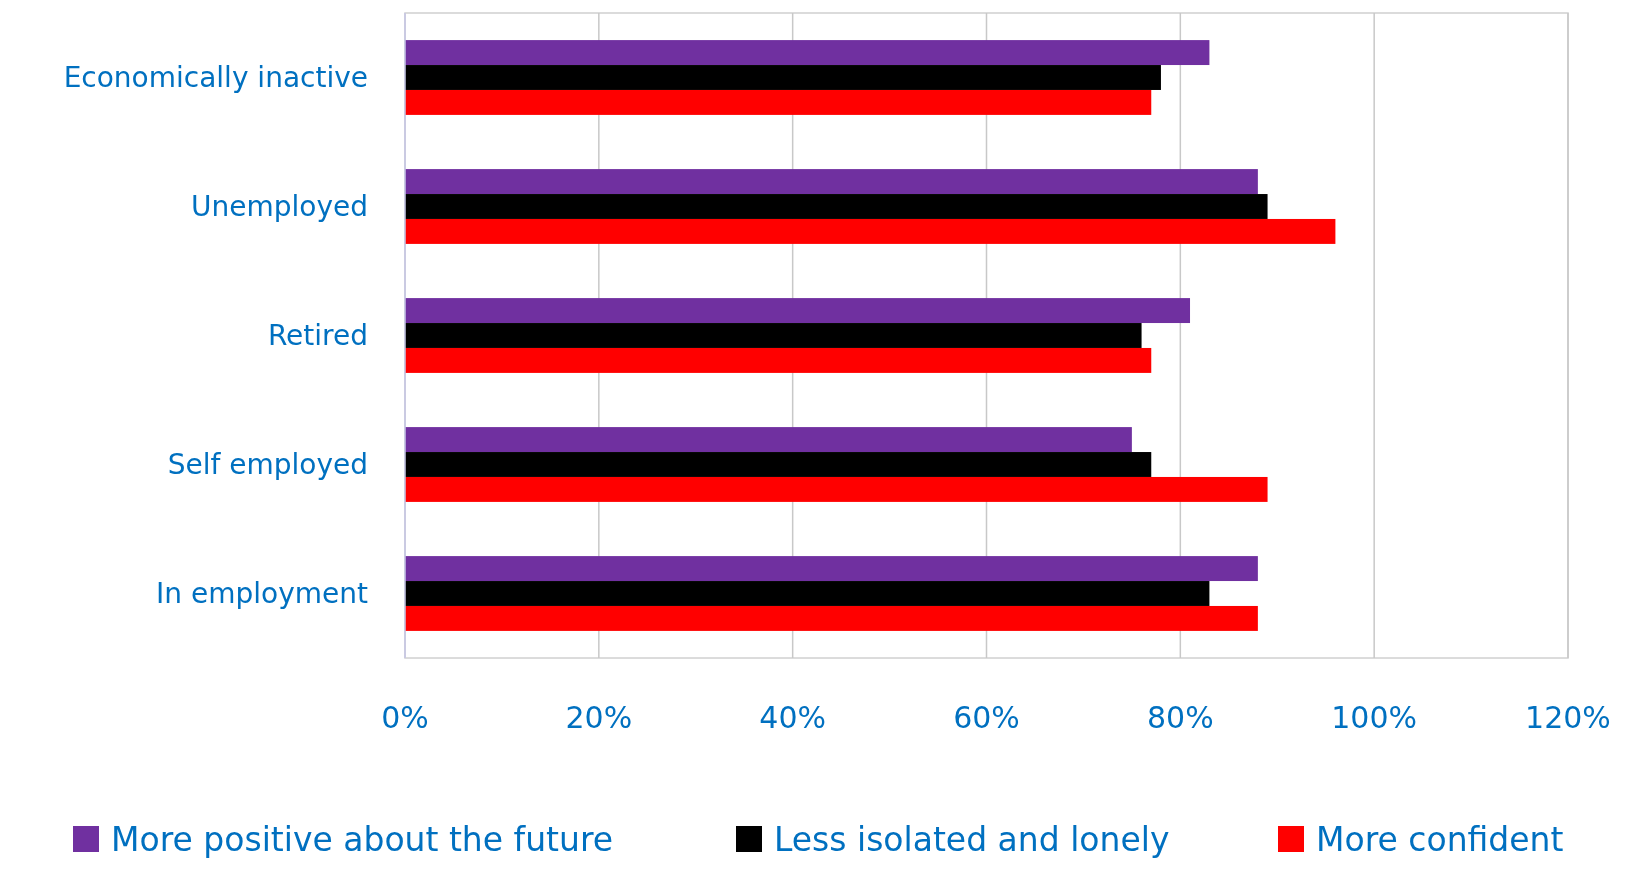 This screenshot has height=879, width=1631. Describe the element at coordinates (362, 839) in the screenshot. I see `legend-label: More positive about the future` at that location.